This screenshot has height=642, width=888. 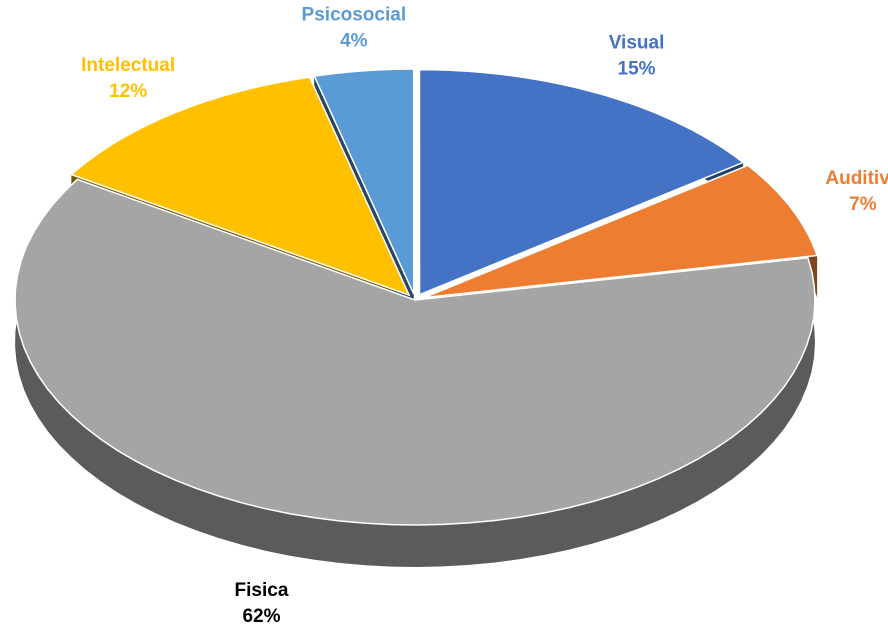 What do you see at coordinates (354, 41) in the screenshot?
I see `data-label-value: 4%` at bounding box center [354, 41].